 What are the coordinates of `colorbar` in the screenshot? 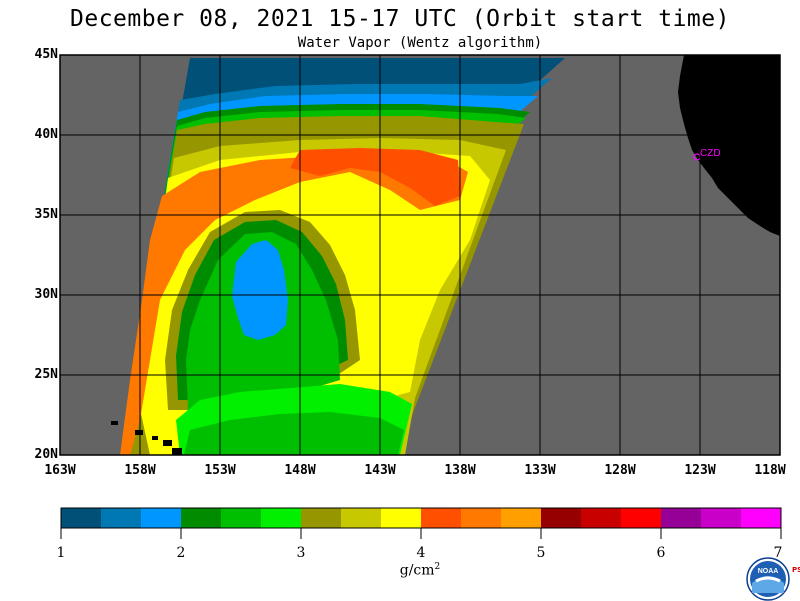 It's located at (421, 523).